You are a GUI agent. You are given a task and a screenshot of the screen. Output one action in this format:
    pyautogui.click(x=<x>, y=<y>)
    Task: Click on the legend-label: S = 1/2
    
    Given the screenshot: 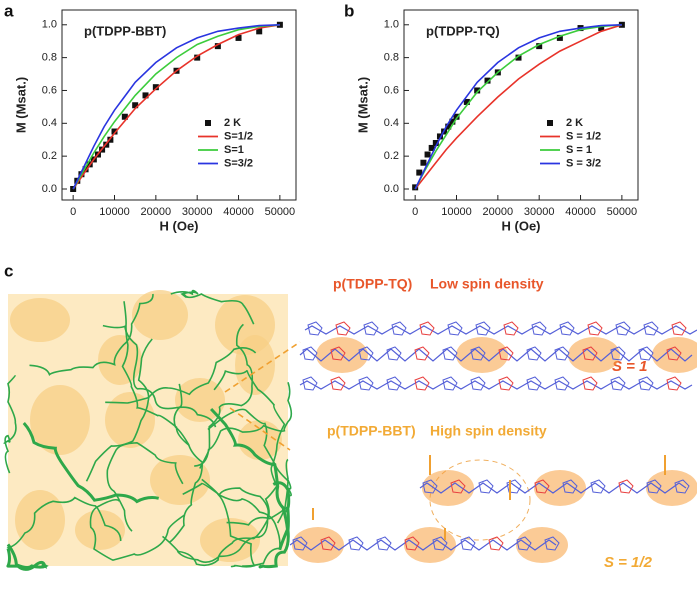 What is the action you would take?
    pyautogui.click(x=583, y=136)
    